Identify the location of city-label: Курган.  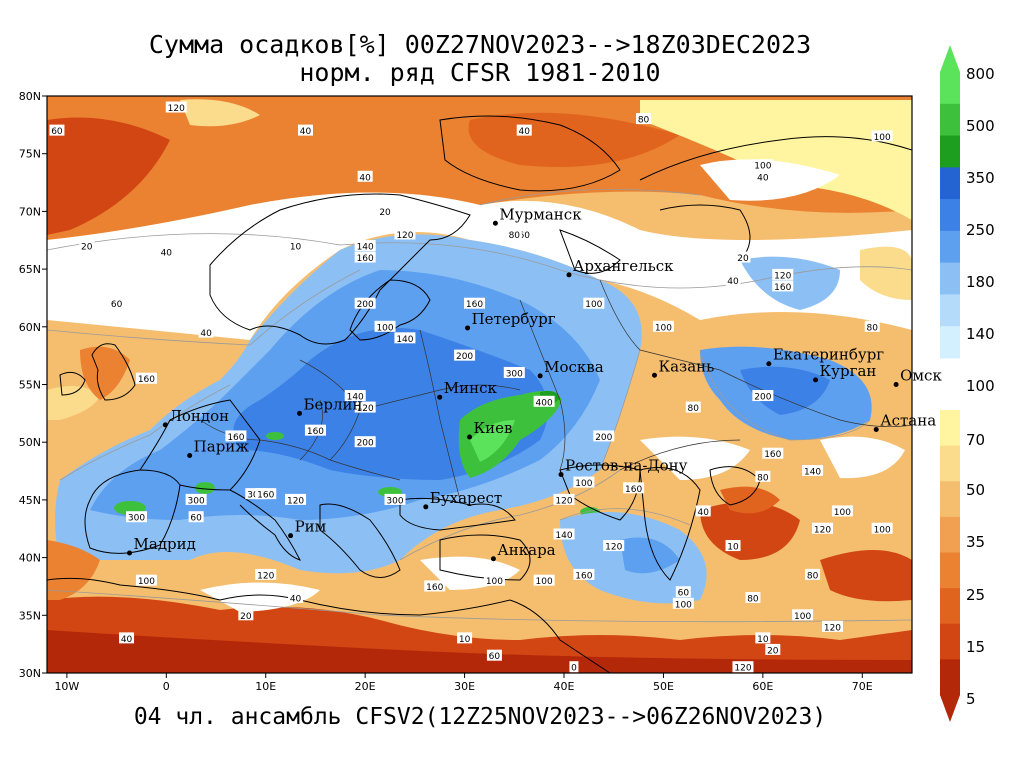
(848, 371).